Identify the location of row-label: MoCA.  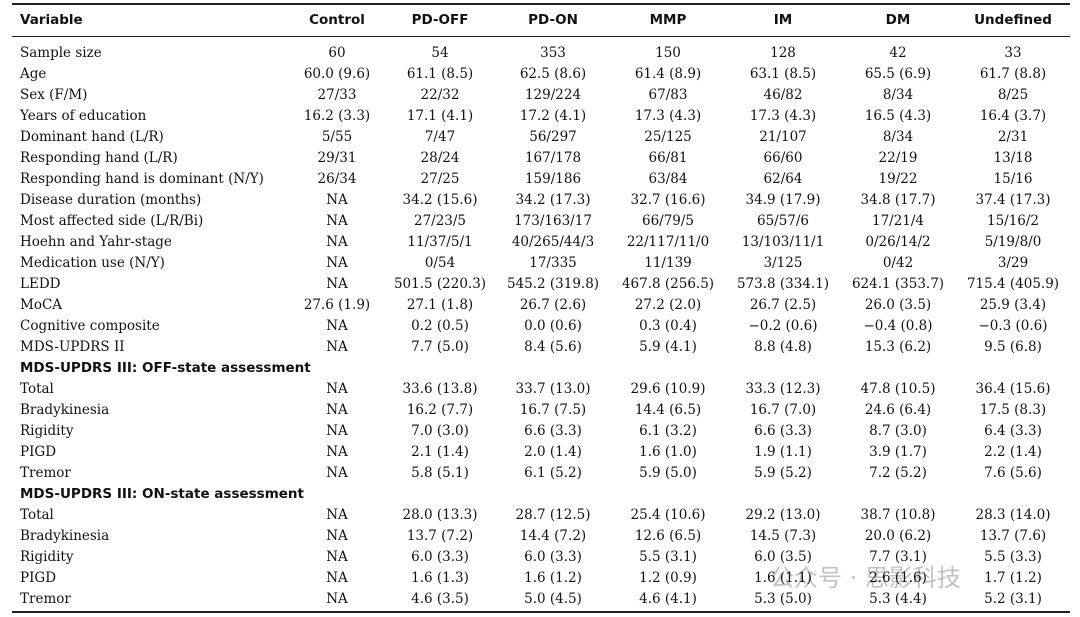
(41, 305).